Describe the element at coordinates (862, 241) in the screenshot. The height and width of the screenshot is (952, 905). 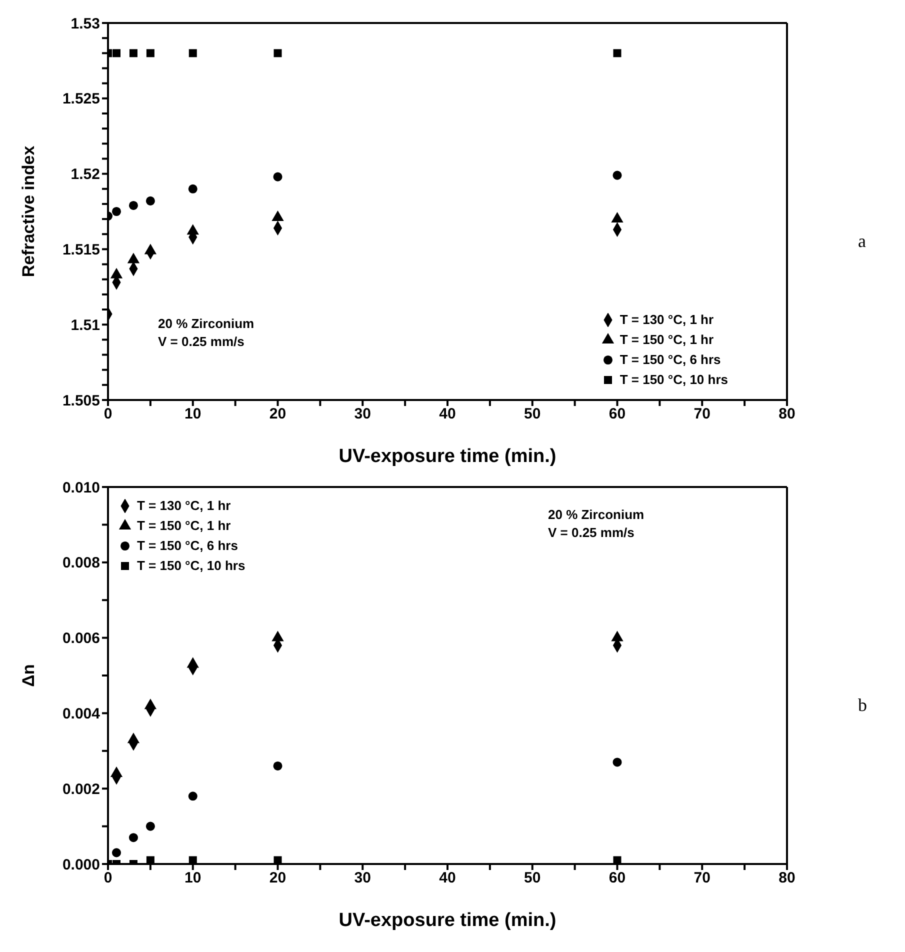
I see `text: a` at that location.